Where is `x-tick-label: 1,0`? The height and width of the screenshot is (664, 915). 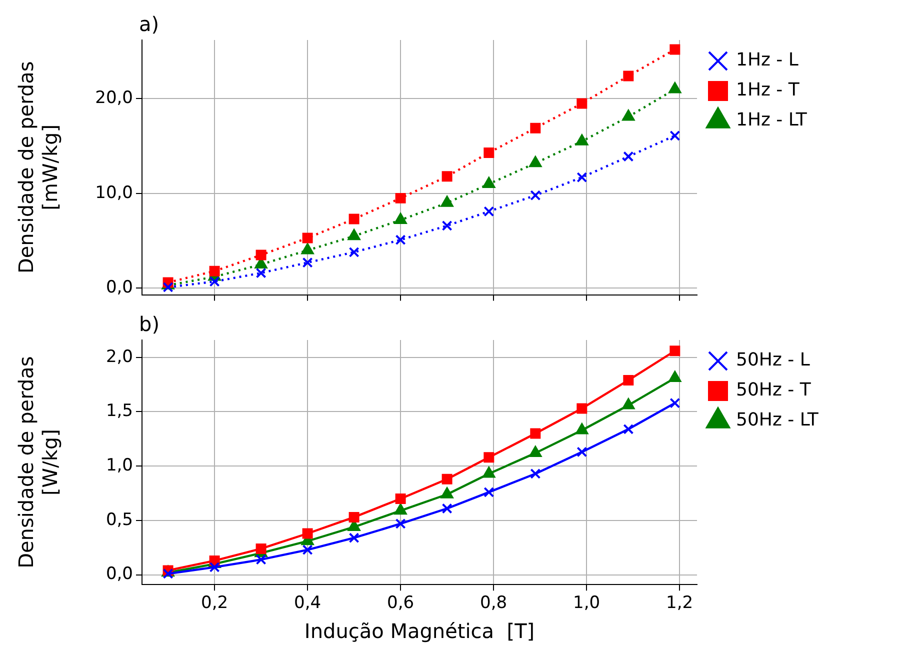 x-tick-label: 1,0 is located at coordinates (586, 603).